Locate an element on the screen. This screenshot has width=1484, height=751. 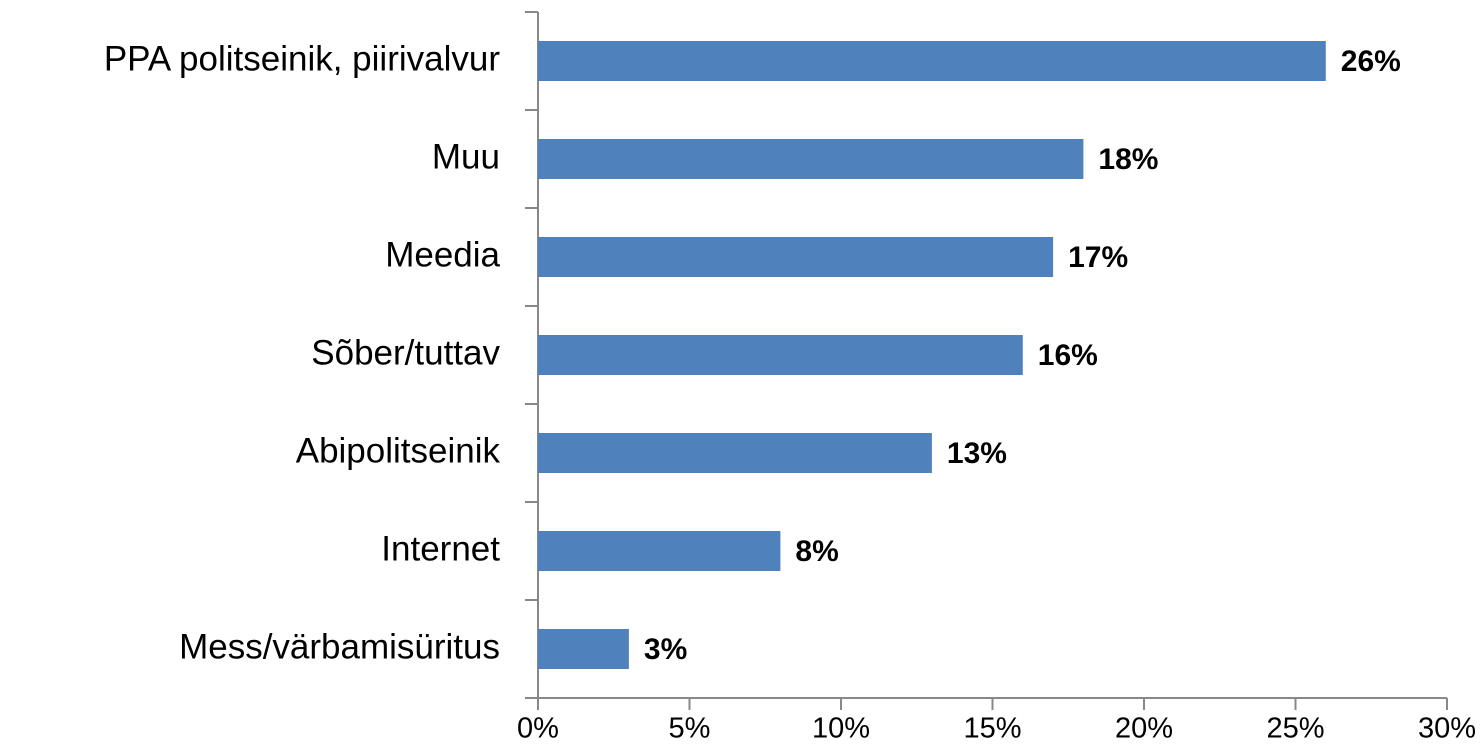
x-tick-label: 5% is located at coordinates (690, 729).